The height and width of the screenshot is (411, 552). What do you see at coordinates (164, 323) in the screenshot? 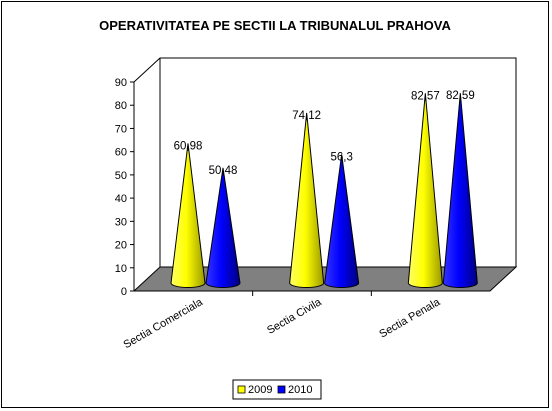
I see `category-label-0: Sectia Comerciala` at bounding box center [164, 323].